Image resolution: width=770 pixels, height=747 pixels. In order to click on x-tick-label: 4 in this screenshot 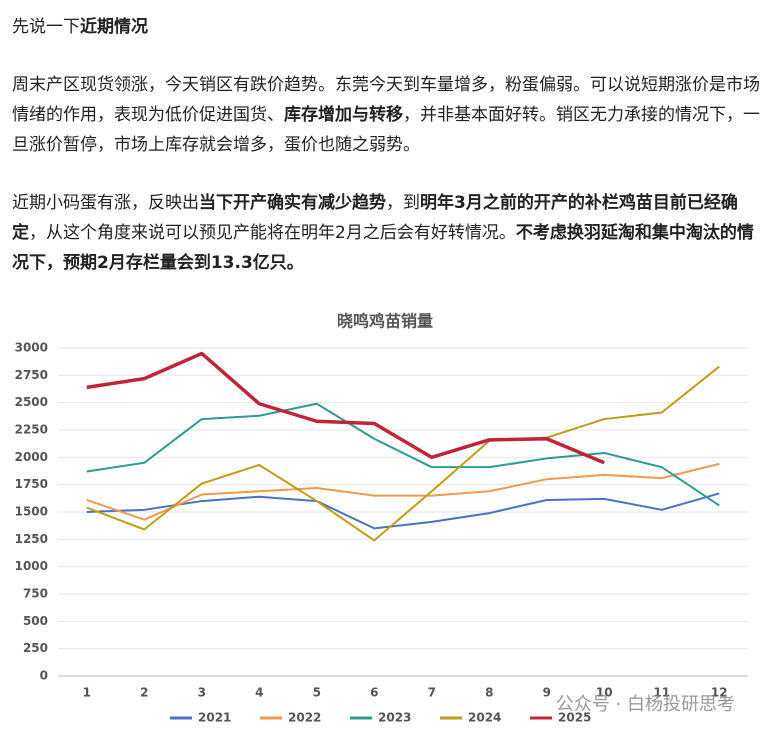, I will do `click(259, 693)`.